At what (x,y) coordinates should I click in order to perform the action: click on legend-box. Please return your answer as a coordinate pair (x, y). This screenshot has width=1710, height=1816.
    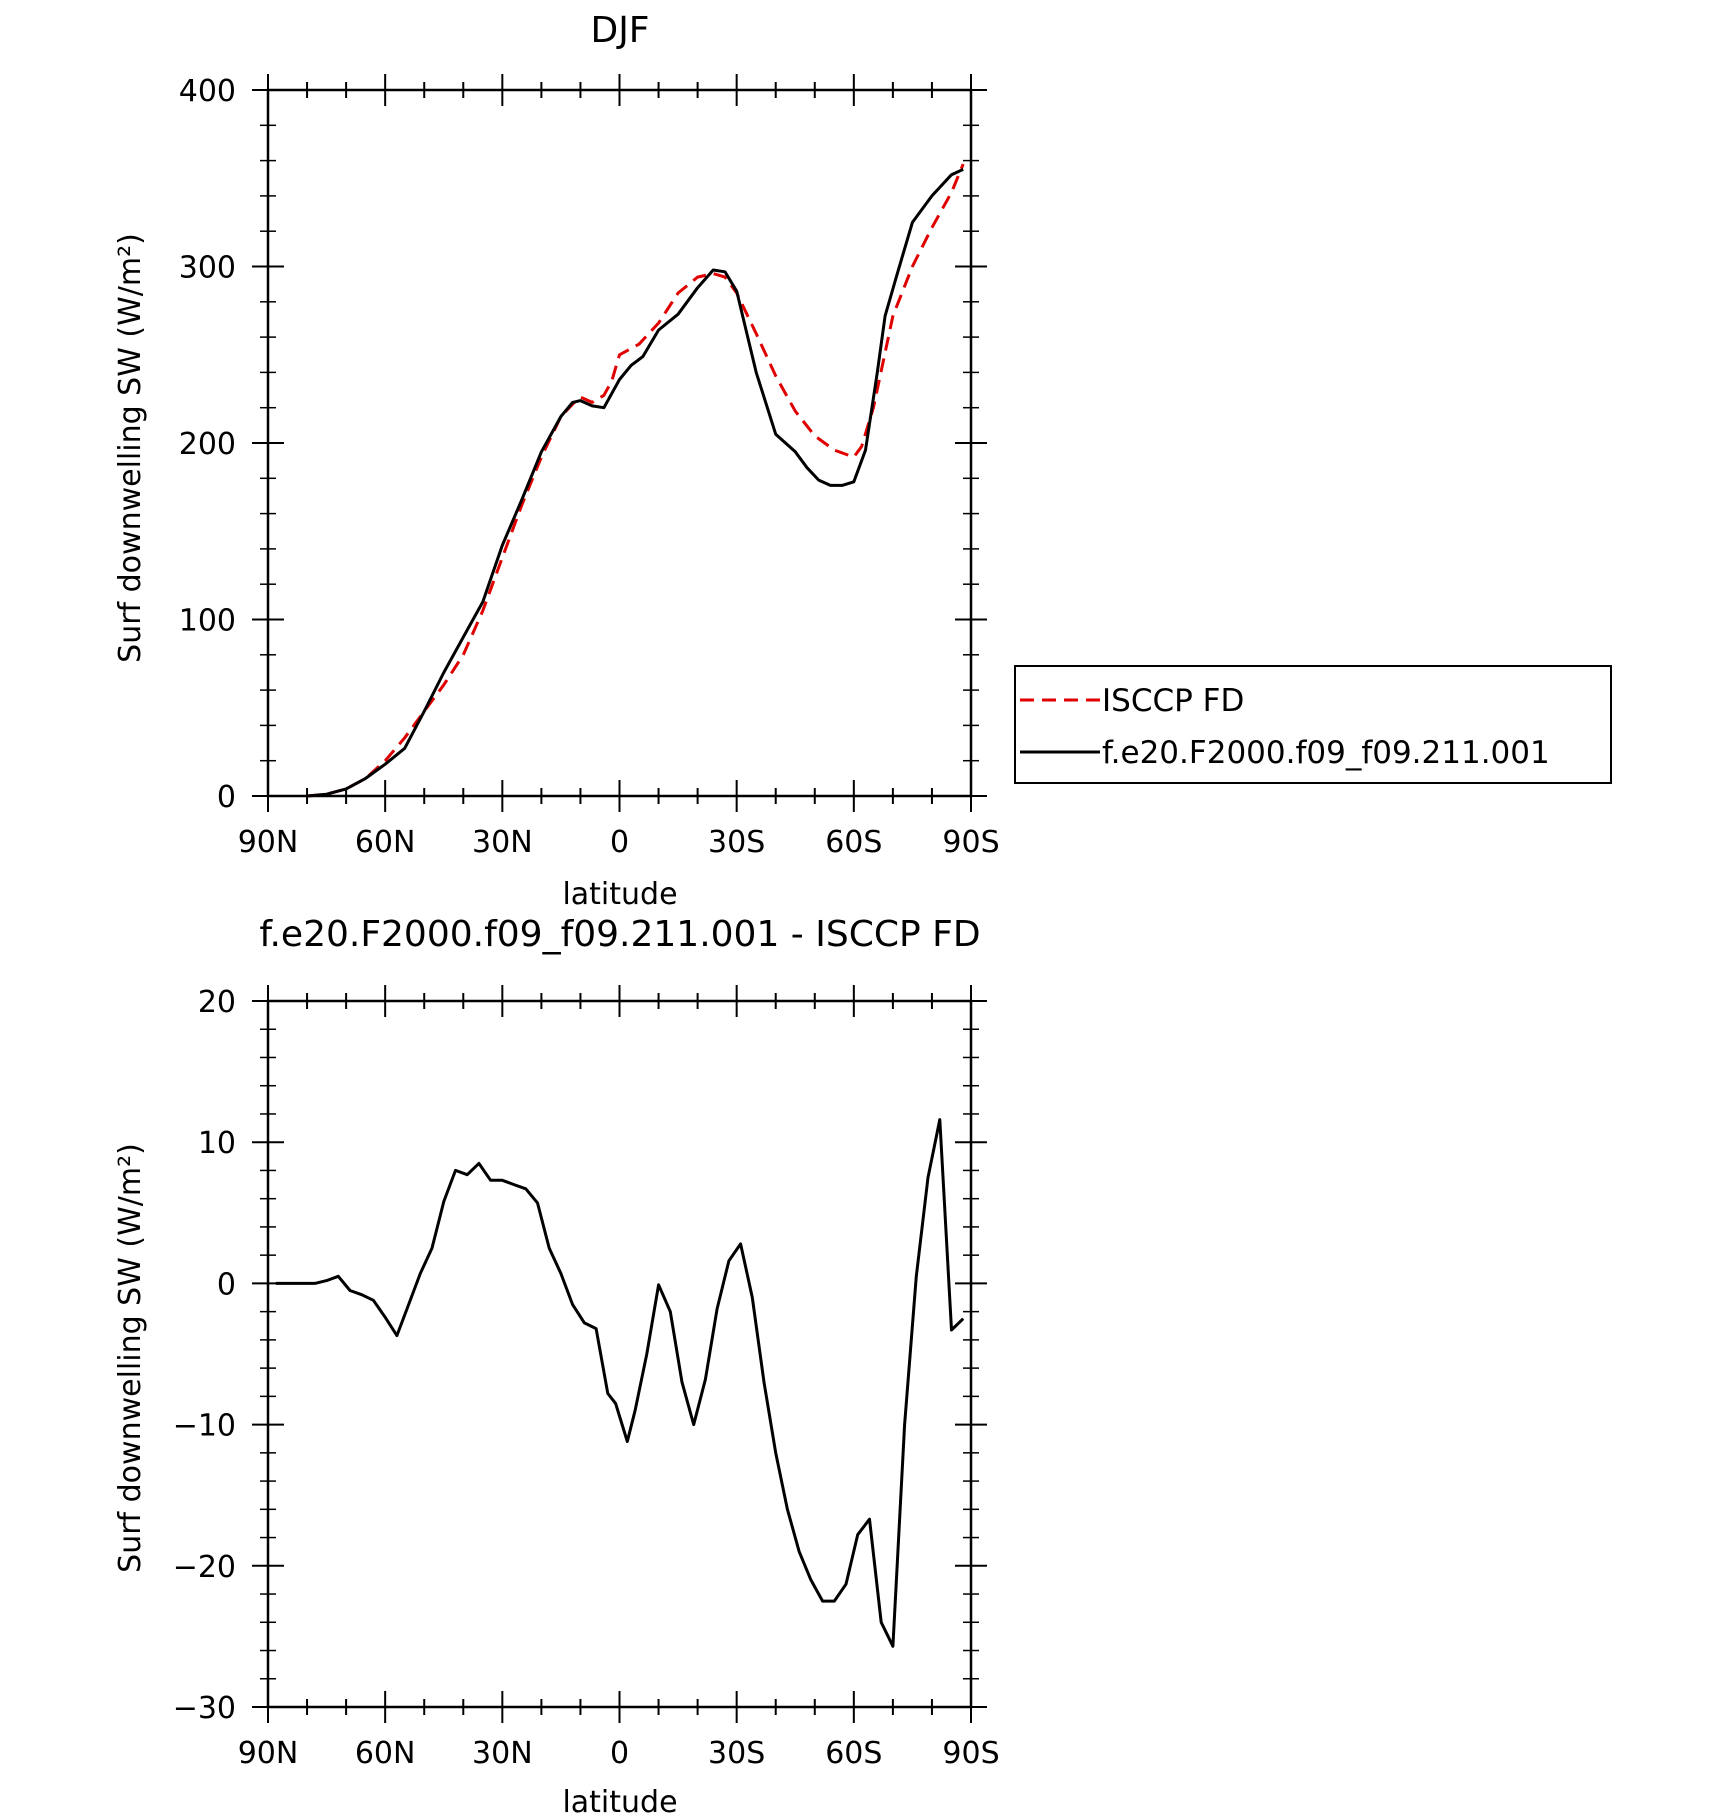
    Looking at the image, I should click on (1313, 724).